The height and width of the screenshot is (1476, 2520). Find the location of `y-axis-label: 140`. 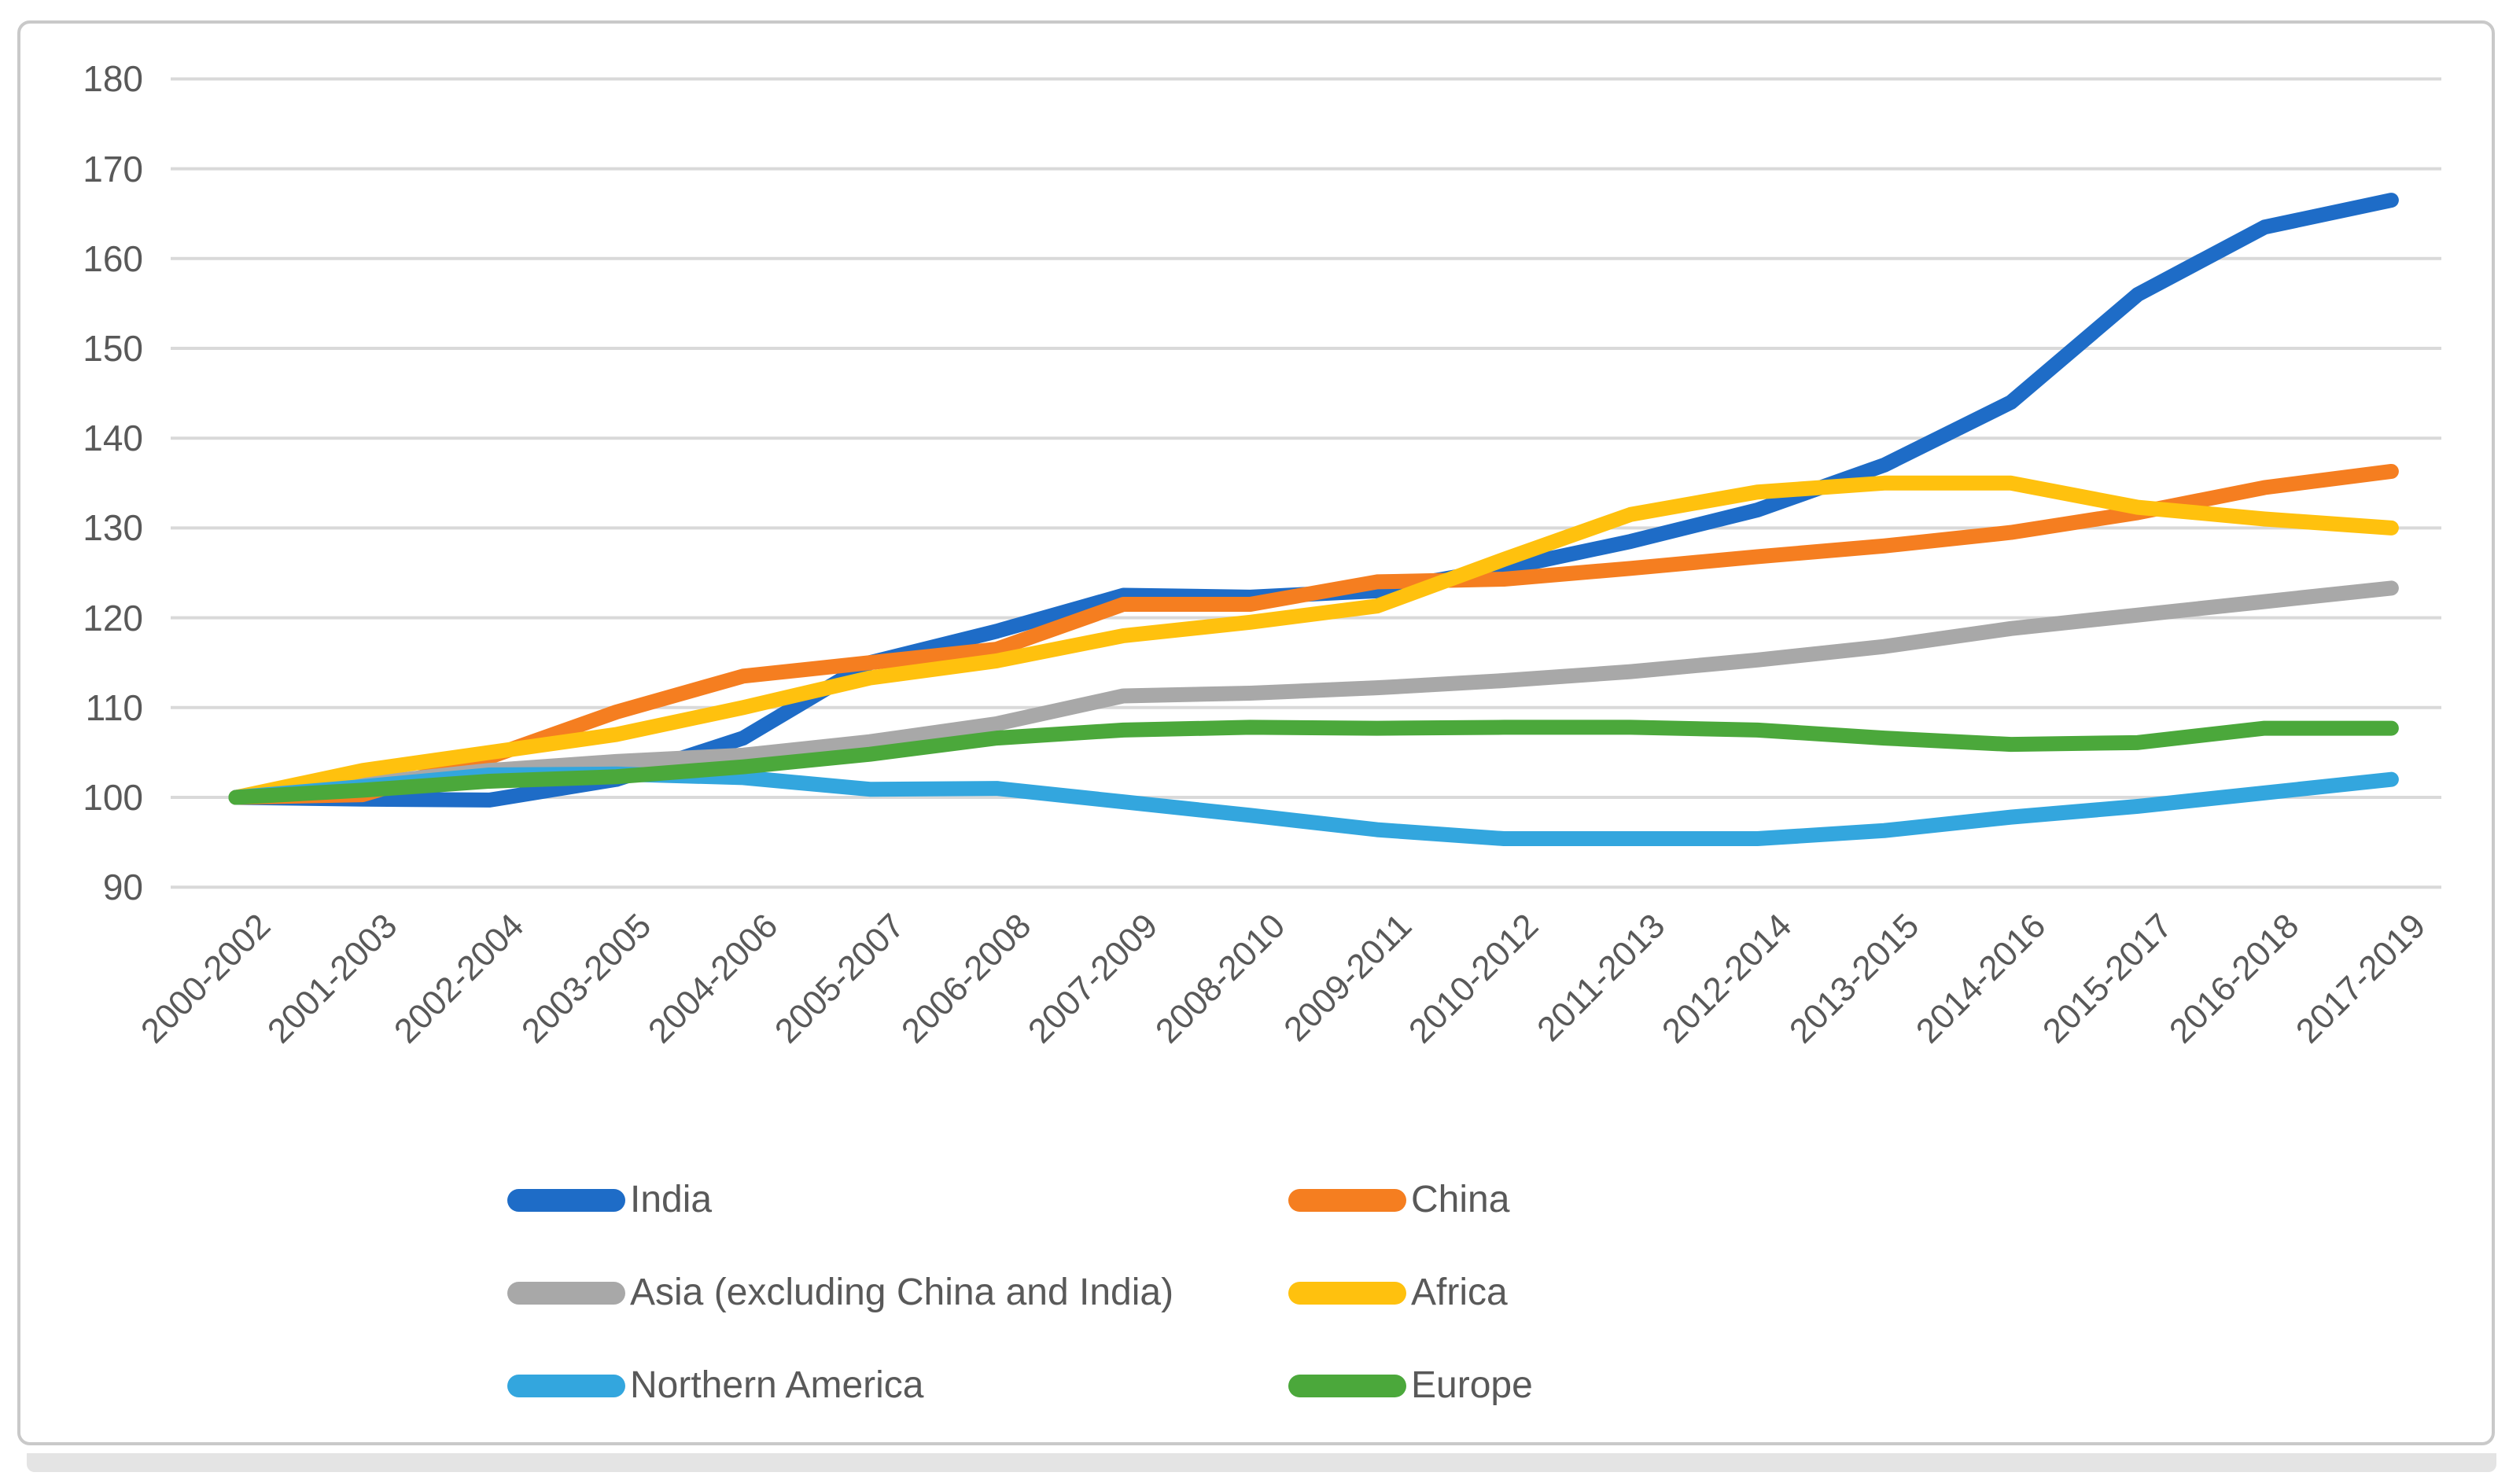

y-axis-label: 140 is located at coordinates (113, 438).